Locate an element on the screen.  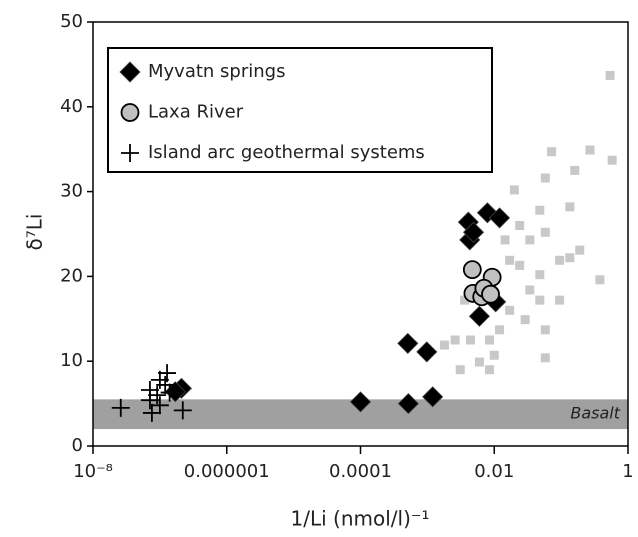
y-tick-label: 0 is located at coordinates (77, 445).